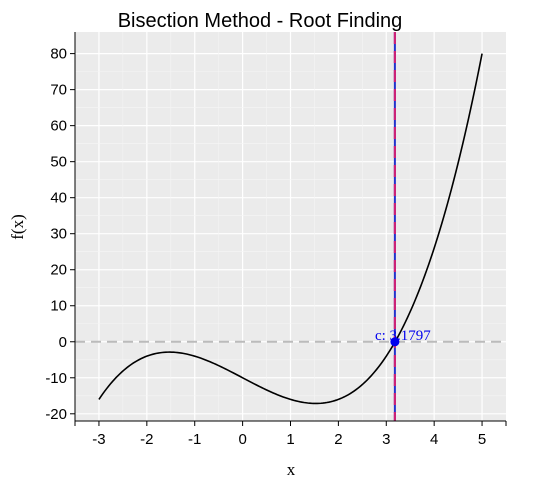  What do you see at coordinates (58, 54) in the screenshot?
I see `y-tick-label: 80` at bounding box center [58, 54].